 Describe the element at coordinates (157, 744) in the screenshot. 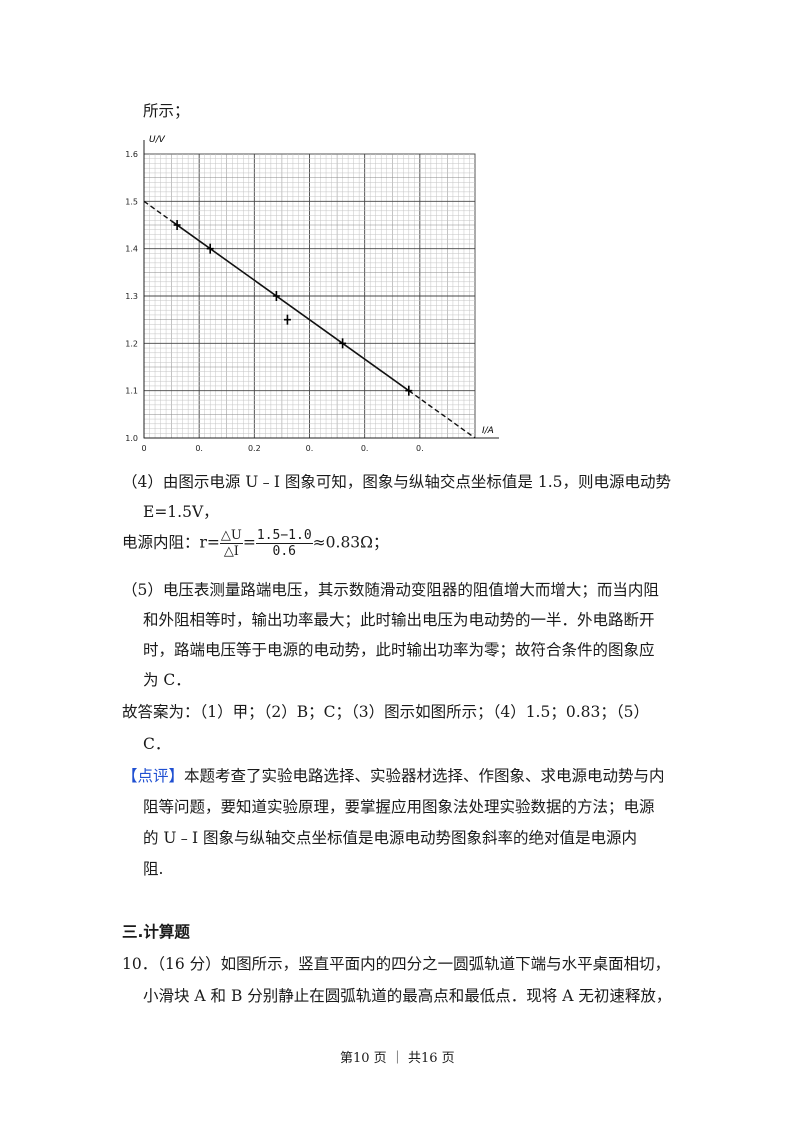

I see `answer-line-2: C．` at that location.